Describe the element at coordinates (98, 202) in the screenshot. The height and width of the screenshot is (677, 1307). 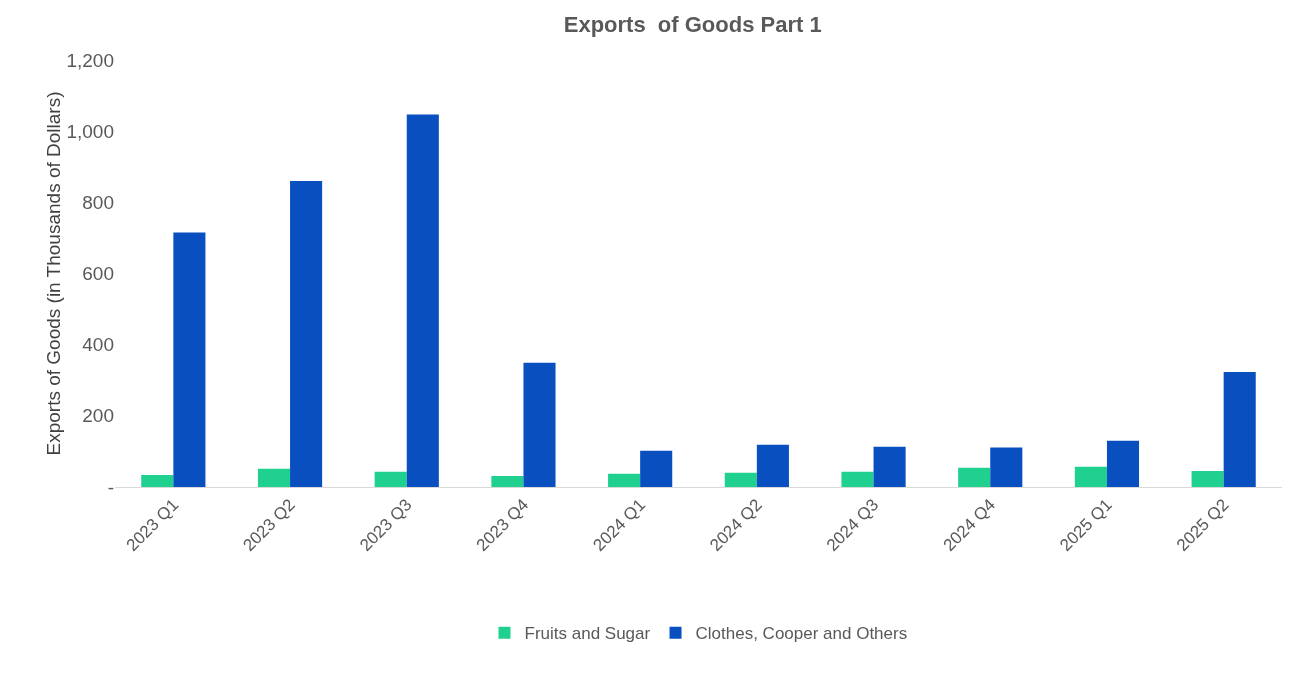
I see `y-tick-label: 800` at that location.